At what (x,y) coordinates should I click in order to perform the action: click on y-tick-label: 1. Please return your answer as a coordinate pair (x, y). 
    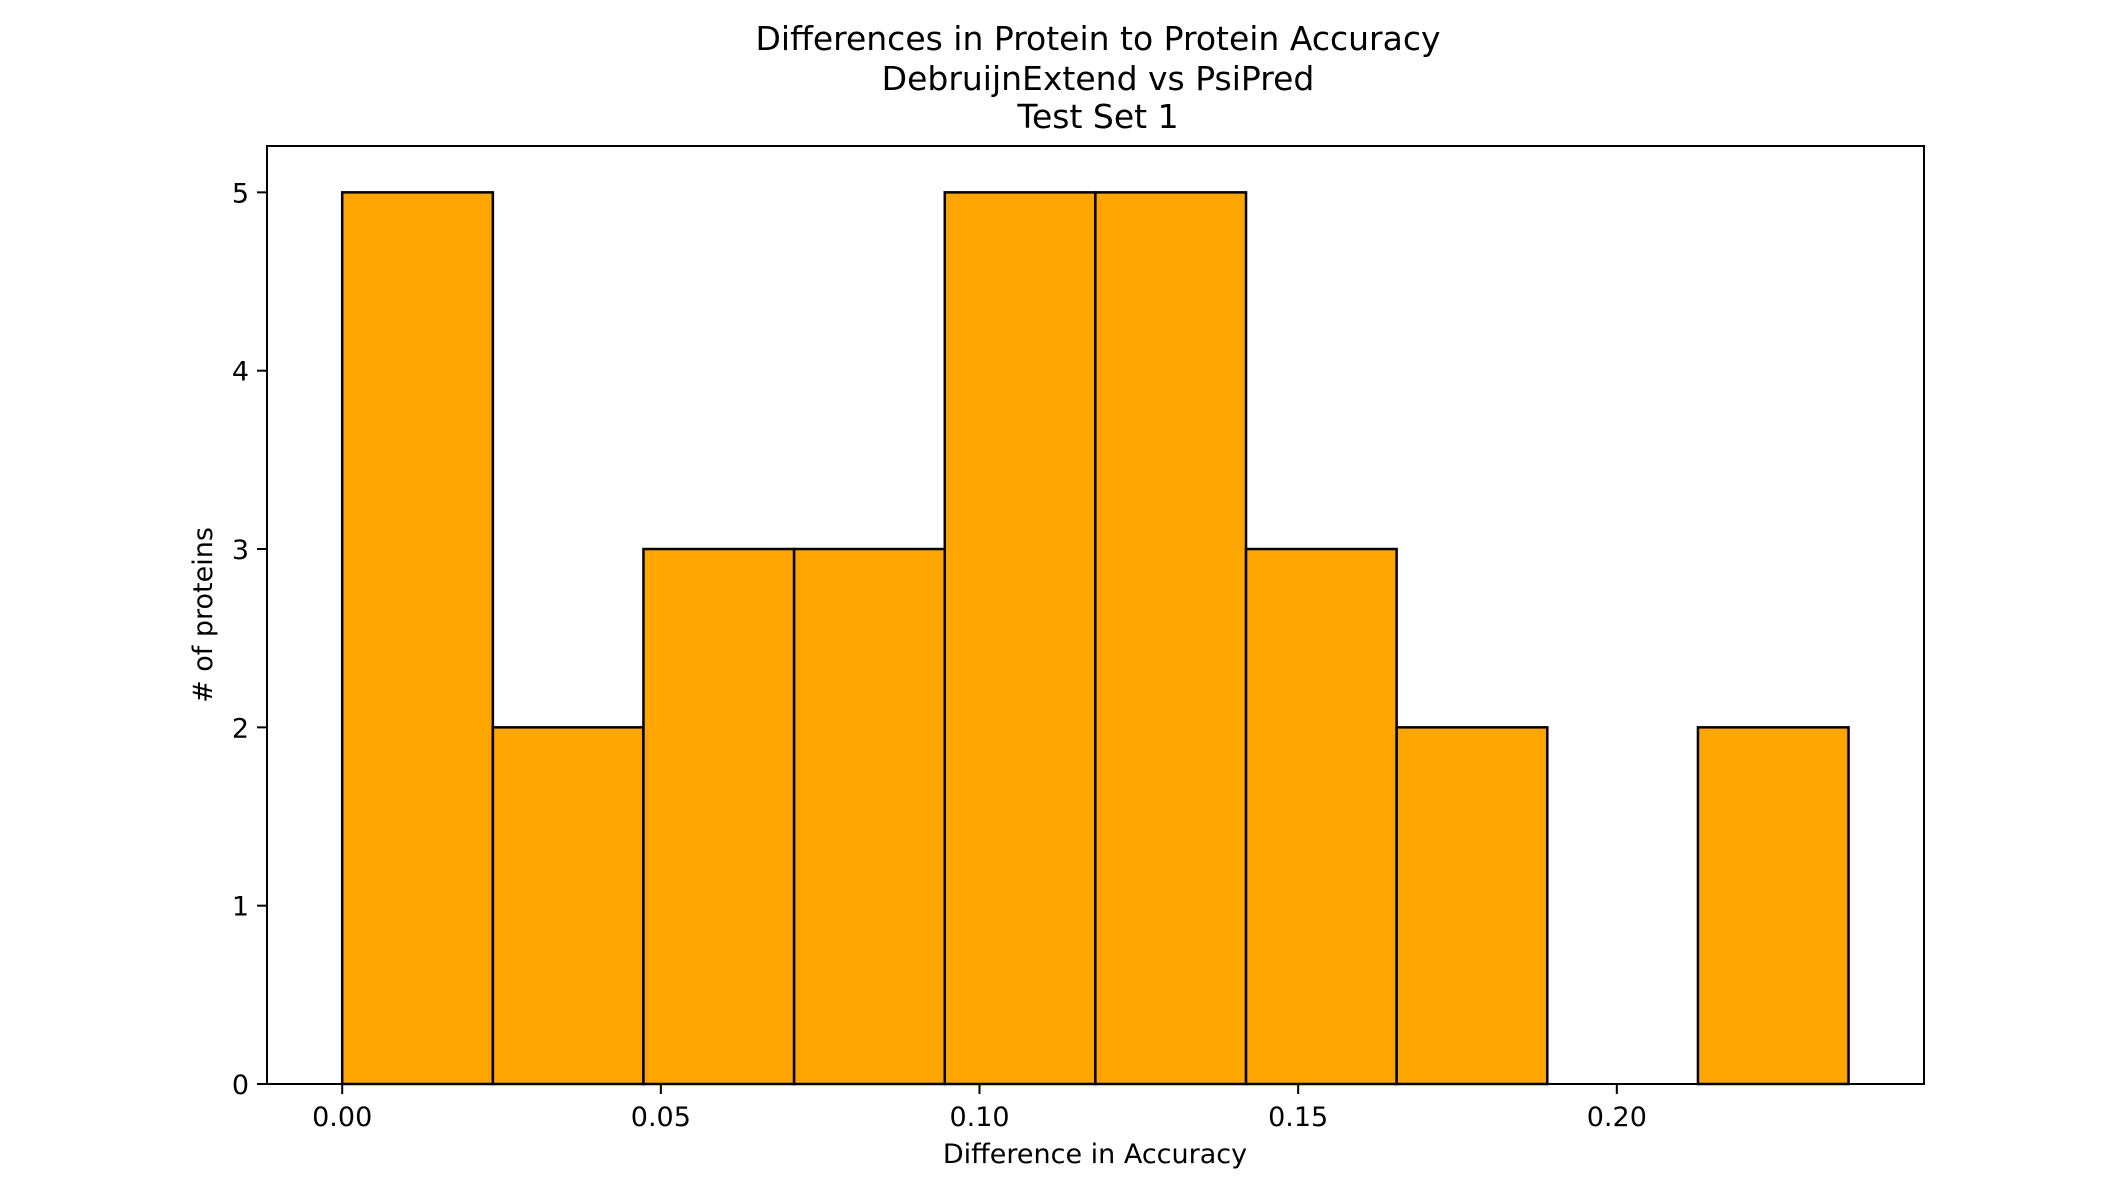
    Looking at the image, I should click on (240, 907).